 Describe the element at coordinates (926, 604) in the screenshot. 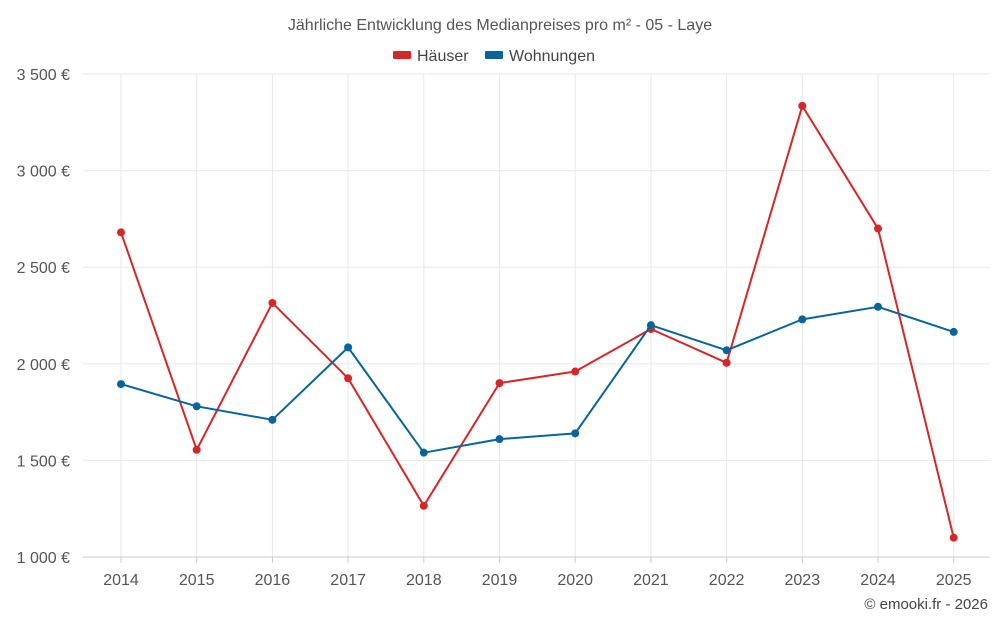

I see `credit-text: © emooki.fr - 2026` at that location.